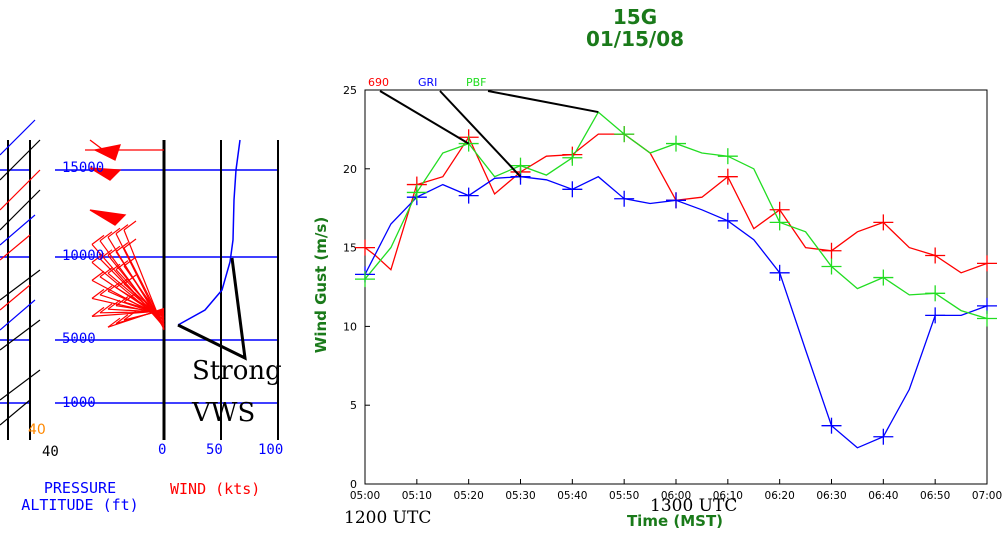 The width and height of the screenshot is (1003, 535). I want to click on x-tick-label: 05:50, so click(624, 496).